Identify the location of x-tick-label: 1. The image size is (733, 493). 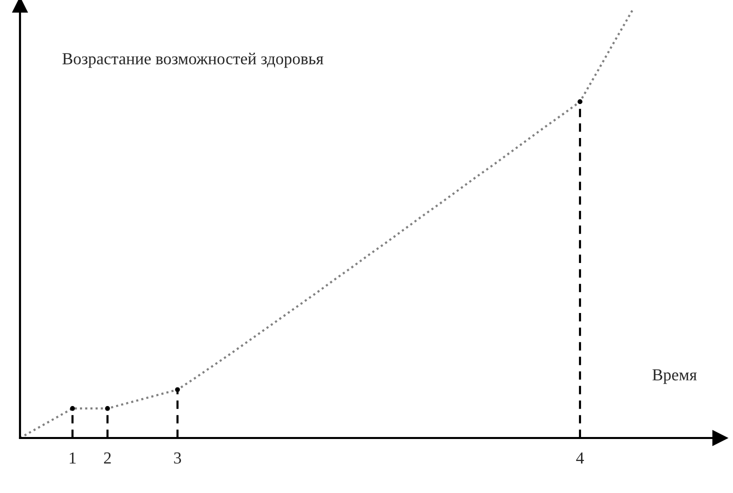
(73, 458).